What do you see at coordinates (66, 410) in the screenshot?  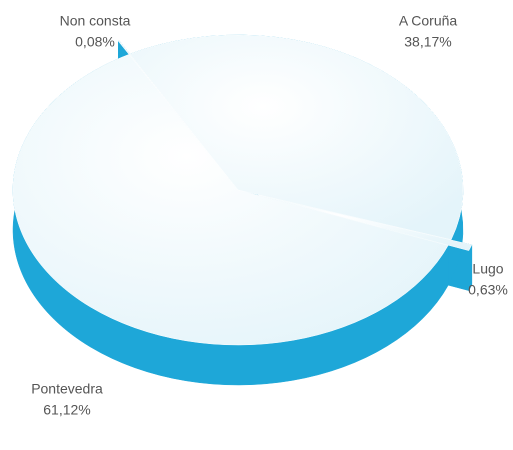 I see `slice-value-label: 61,12%` at bounding box center [66, 410].